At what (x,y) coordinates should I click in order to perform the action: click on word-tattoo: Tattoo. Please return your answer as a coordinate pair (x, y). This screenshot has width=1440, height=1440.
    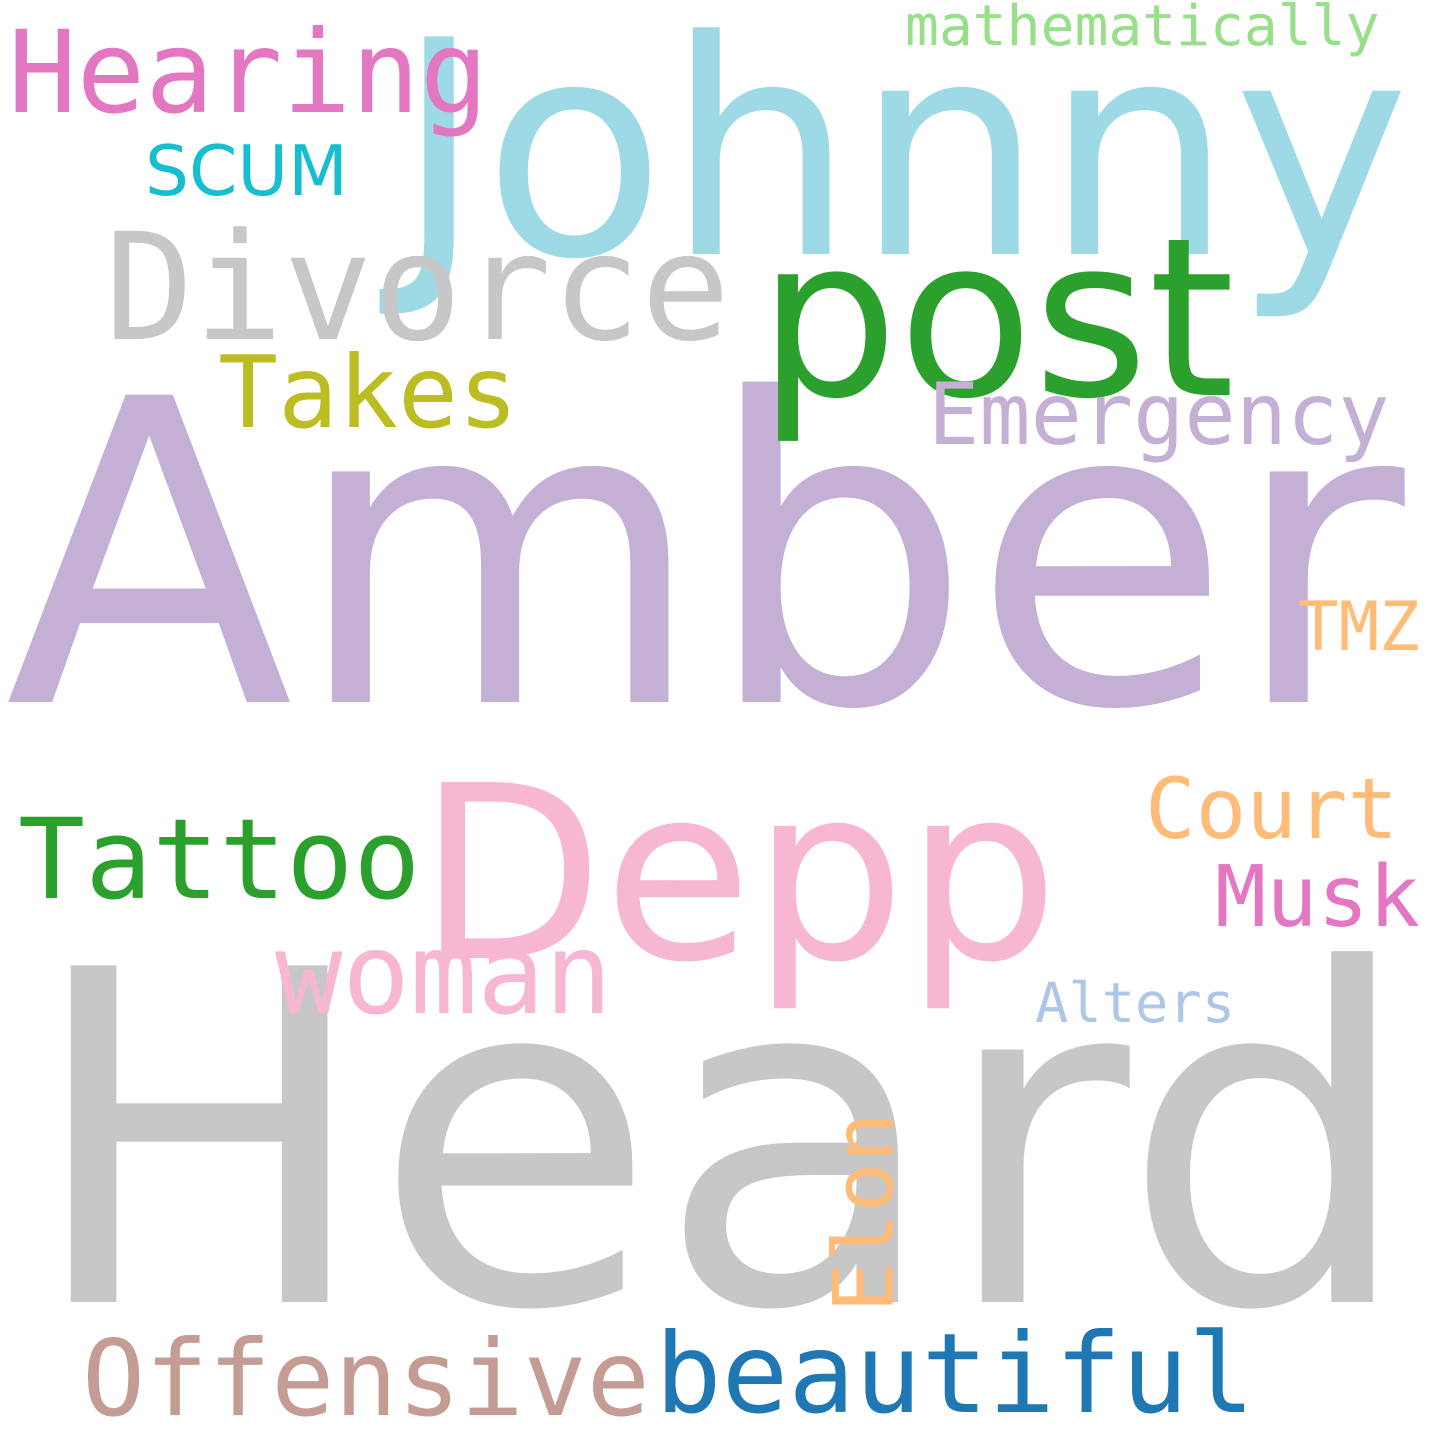
    Looking at the image, I should click on (219, 860).